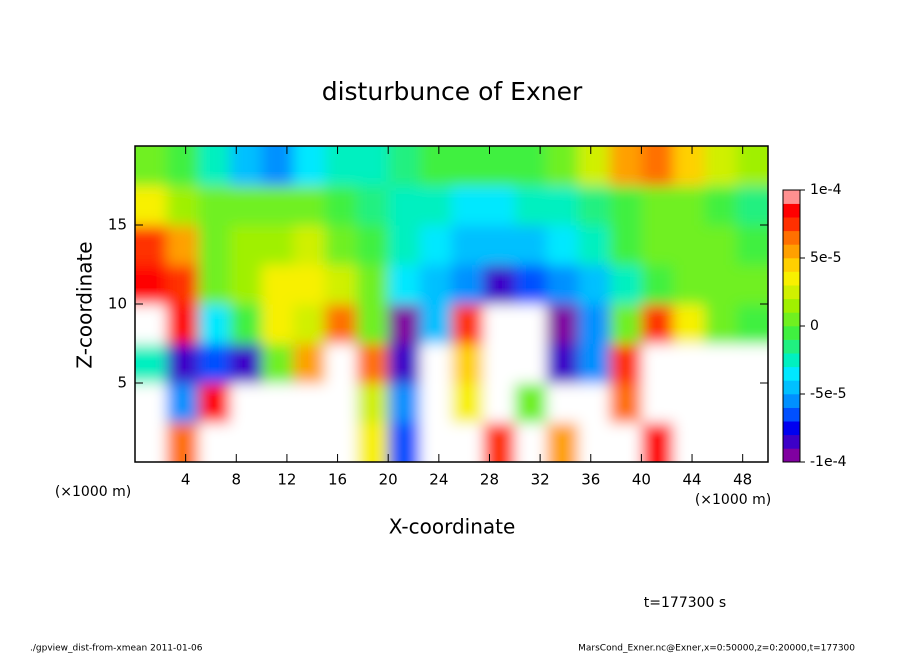 The height and width of the screenshot is (658, 904). I want to click on x-tick-label: 40, so click(641, 480).